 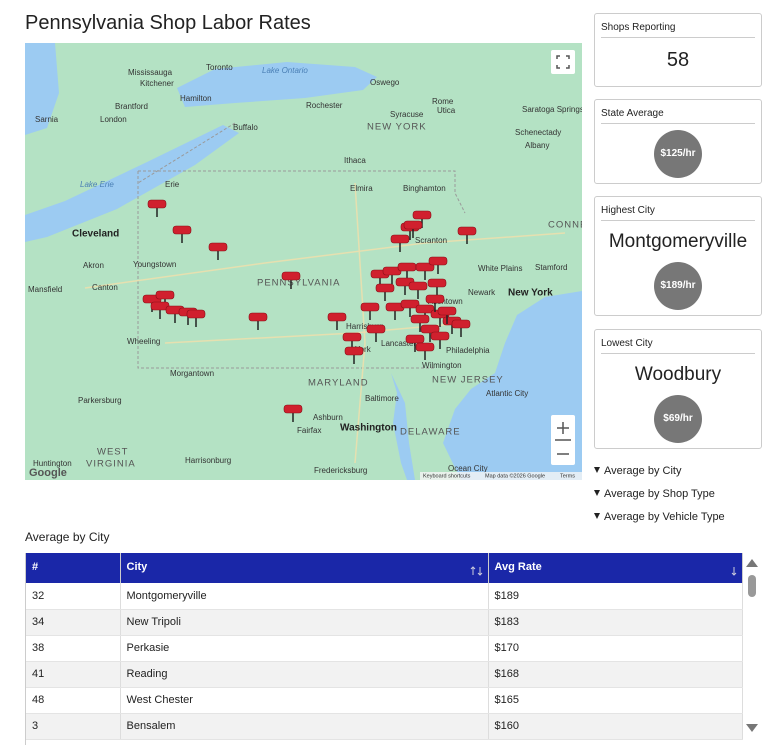 I want to click on map-label: Harrisburg, so click(x=364, y=326).